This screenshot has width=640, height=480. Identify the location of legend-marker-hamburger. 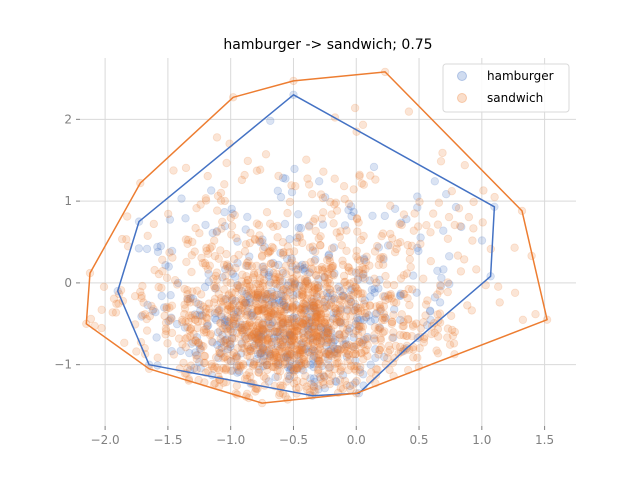
(462, 76).